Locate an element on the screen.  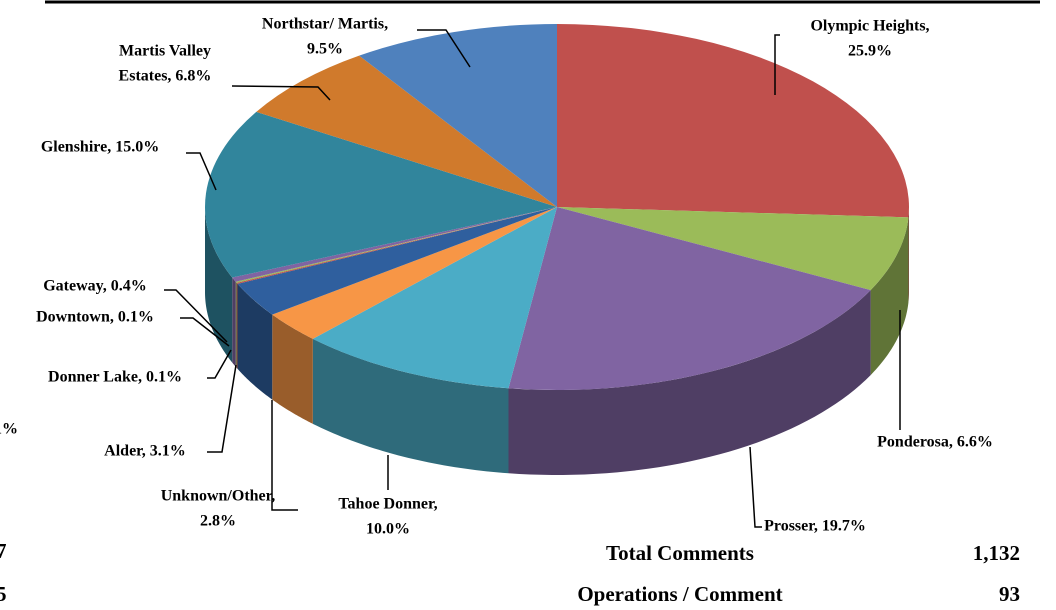
data-label: Martis Valley is located at coordinates (165, 51).